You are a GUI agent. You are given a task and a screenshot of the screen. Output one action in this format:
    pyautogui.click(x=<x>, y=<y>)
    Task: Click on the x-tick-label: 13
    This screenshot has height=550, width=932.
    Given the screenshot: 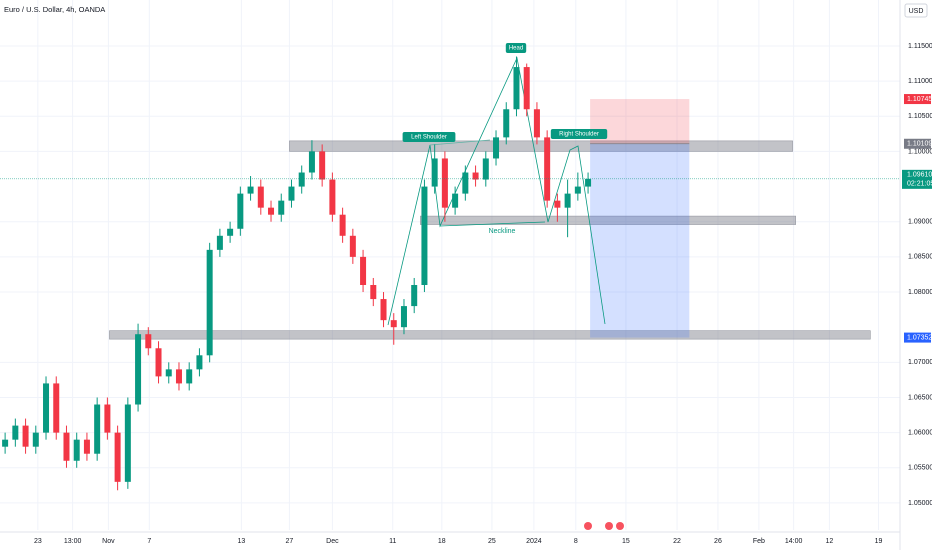 What is the action you would take?
    pyautogui.click(x=241, y=541)
    